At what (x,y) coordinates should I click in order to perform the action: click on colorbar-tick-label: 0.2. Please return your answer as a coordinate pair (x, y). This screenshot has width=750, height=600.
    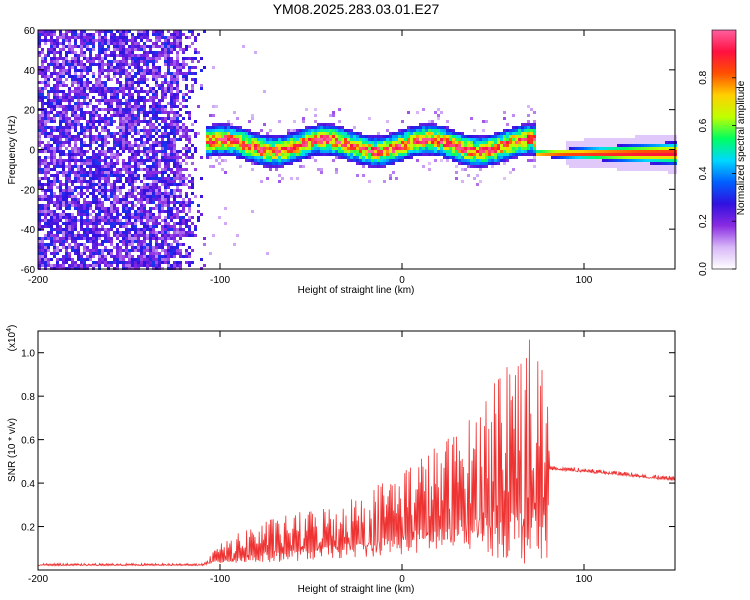
    Looking at the image, I should click on (703, 221).